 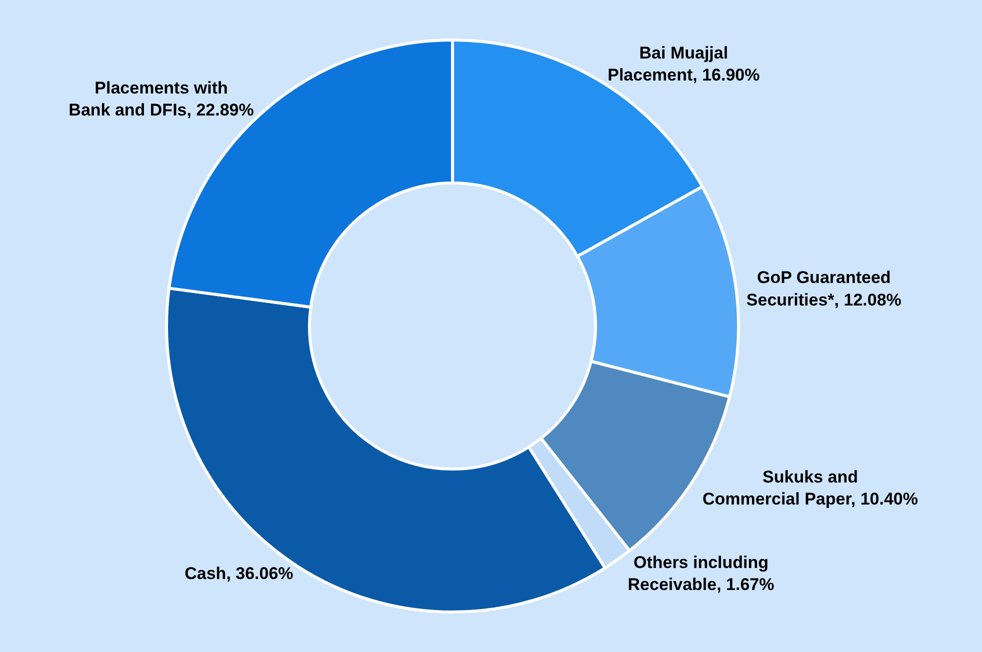 What do you see at coordinates (810, 488) in the screenshot?
I see `slice-label: Sukuks and Commercial Paper, 10.40%` at bounding box center [810, 488].